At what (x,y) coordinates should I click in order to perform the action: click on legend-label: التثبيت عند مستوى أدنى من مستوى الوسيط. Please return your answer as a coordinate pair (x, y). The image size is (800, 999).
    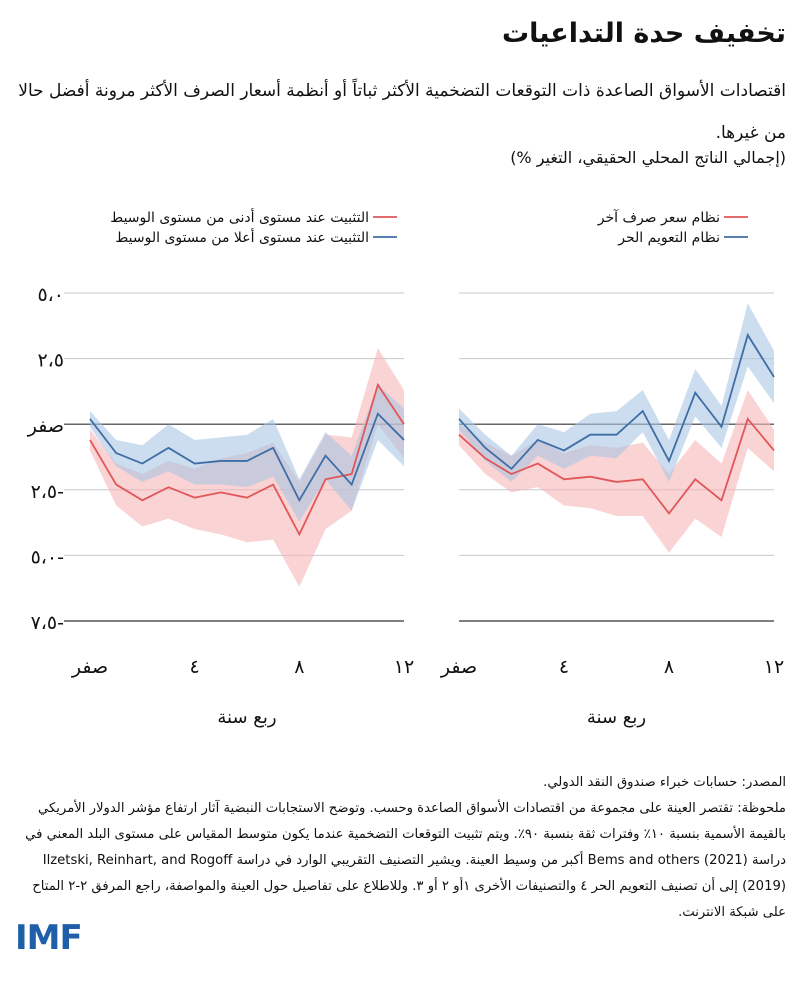
    Looking at the image, I should click on (239, 217).